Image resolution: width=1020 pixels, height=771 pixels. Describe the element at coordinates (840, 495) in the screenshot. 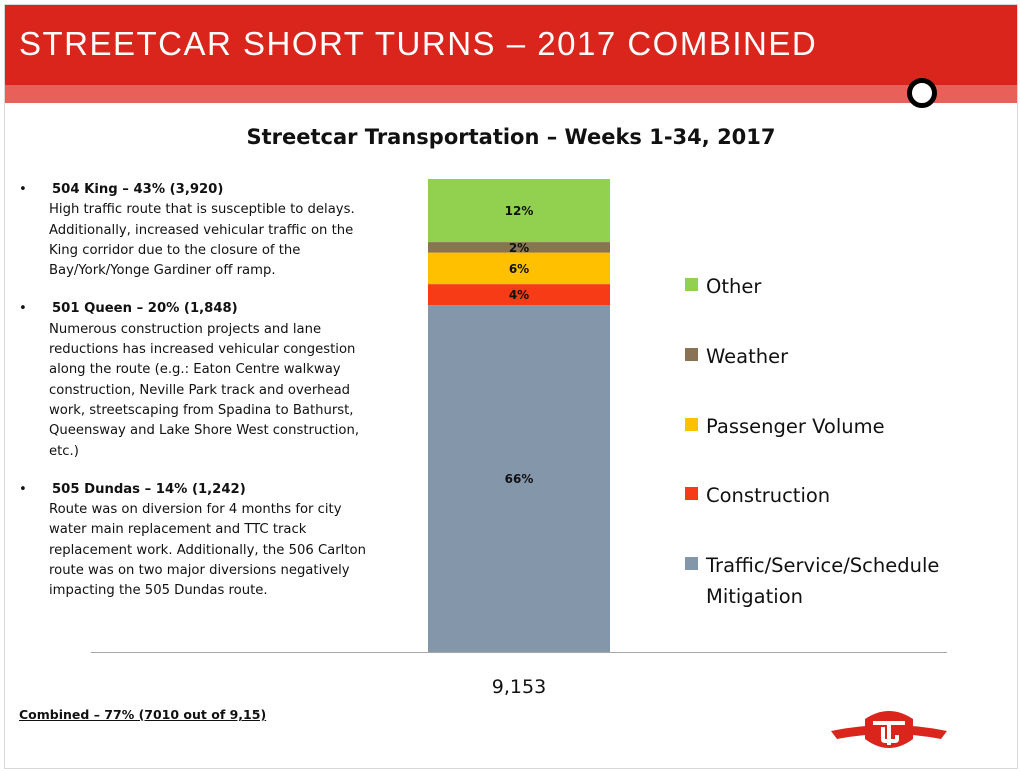

I see `legend-item: Construction` at that location.